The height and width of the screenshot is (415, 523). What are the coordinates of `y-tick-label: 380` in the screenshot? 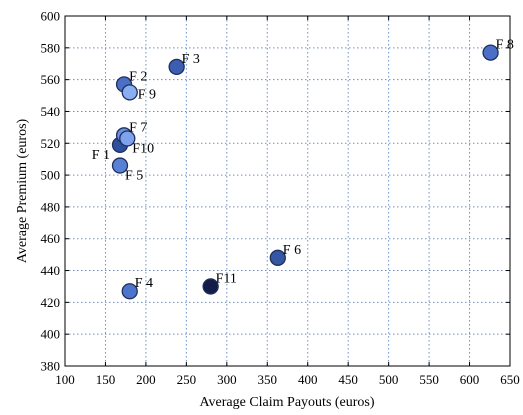 It's located at (51, 366).